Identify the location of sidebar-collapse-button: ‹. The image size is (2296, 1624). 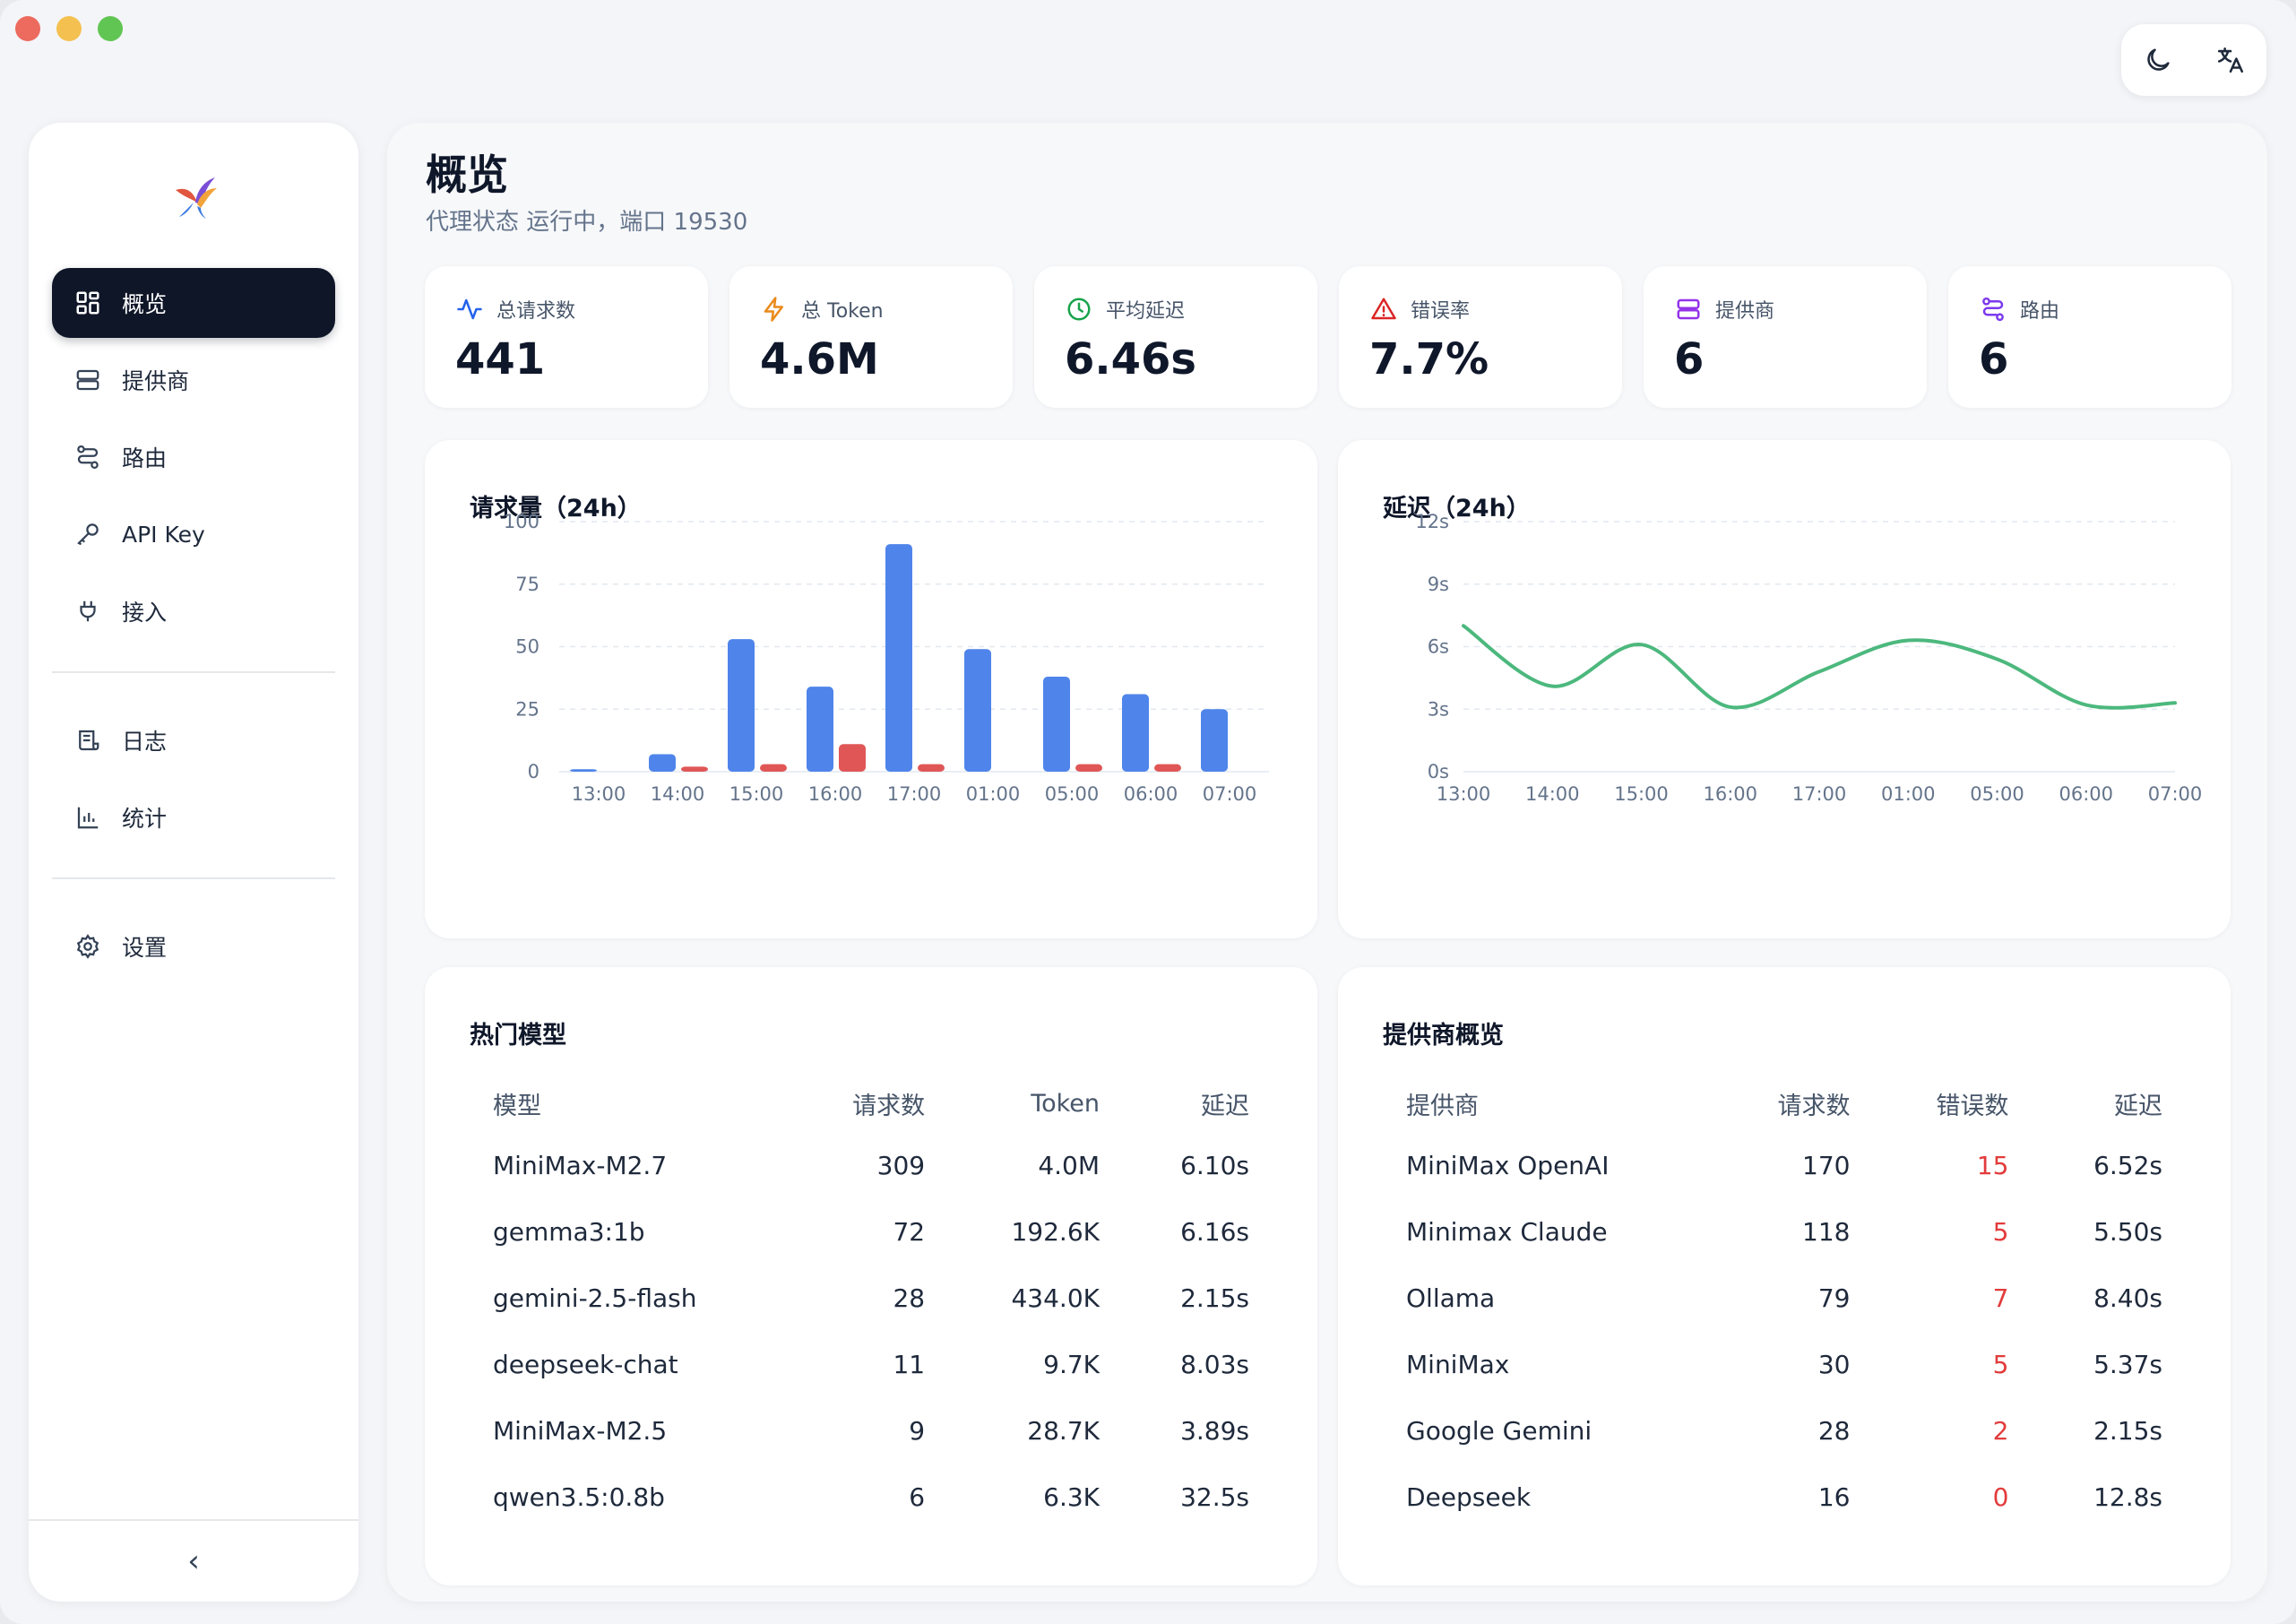
(194, 1560).